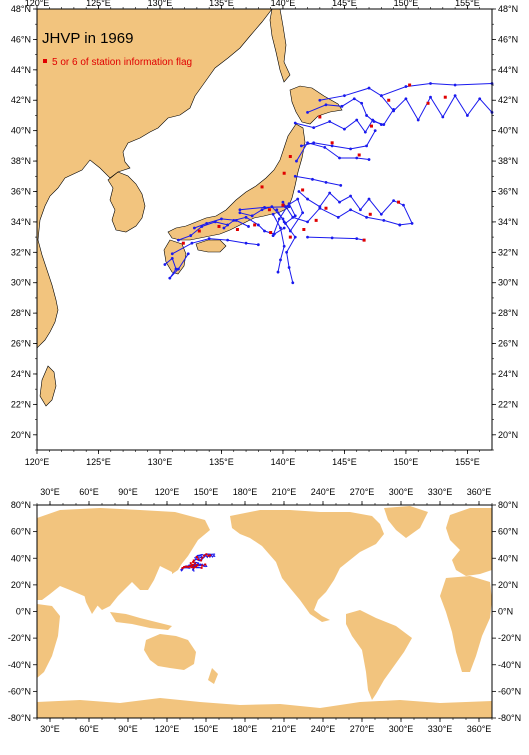 The image size is (529, 755). What do you see at coordinates (21, 532) in the screenshot?
I see `world-lat-label-left: 60°N` at bounding box center [21, 532].